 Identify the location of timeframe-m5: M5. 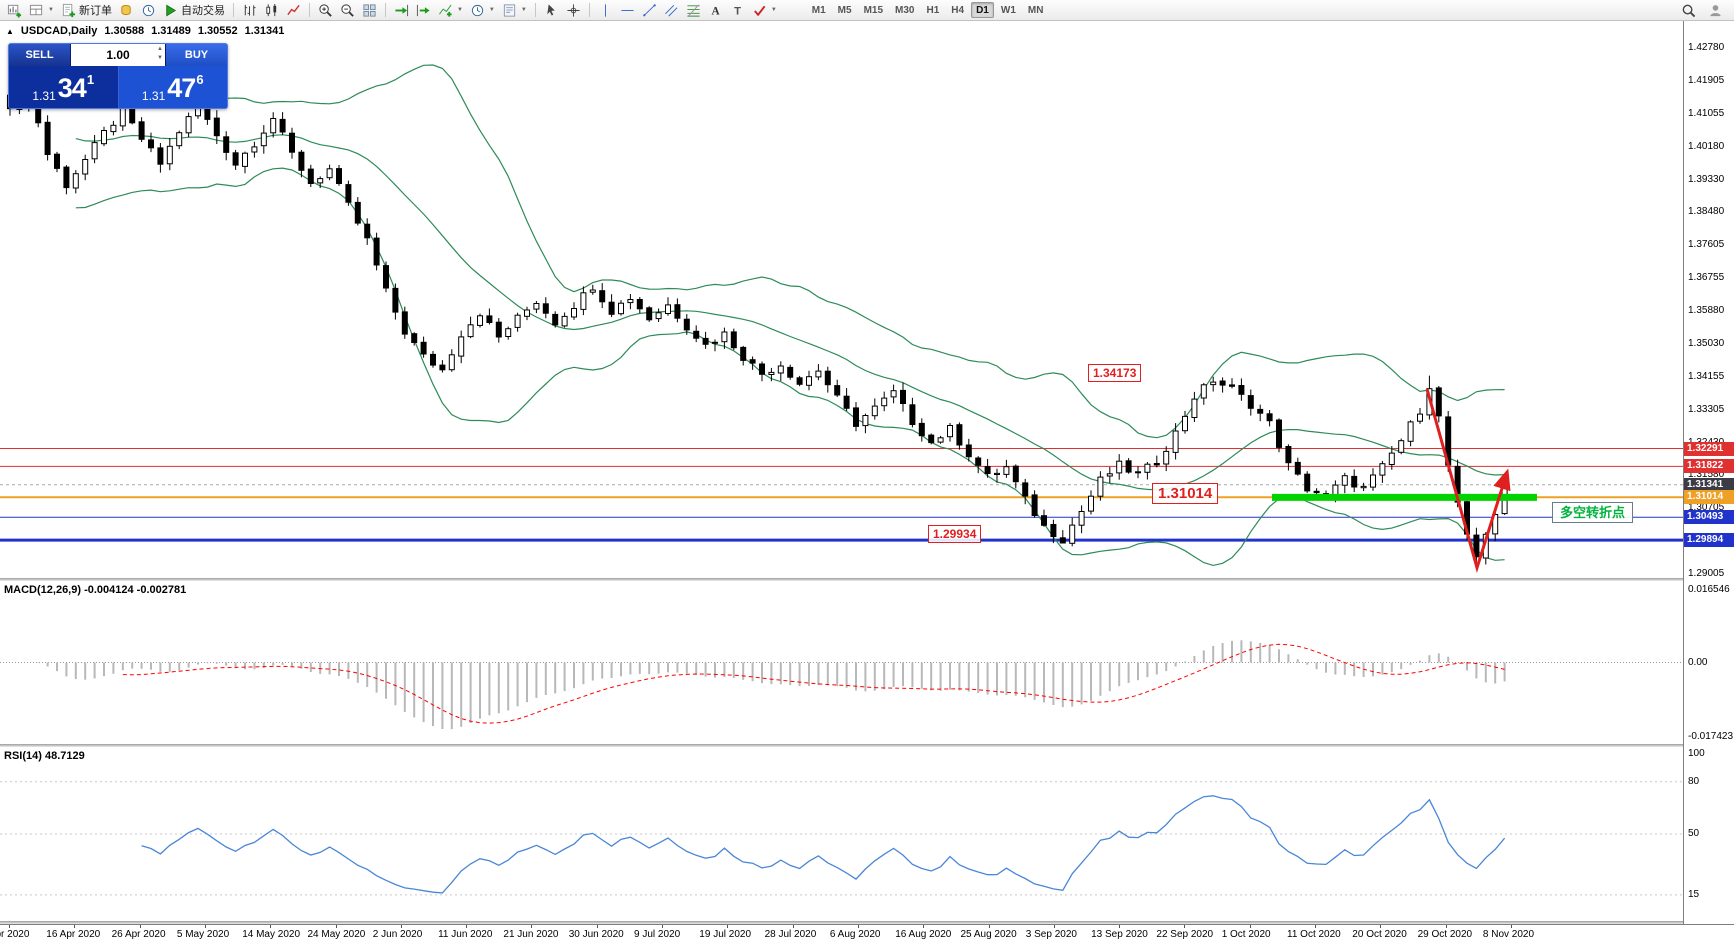
(844, 10).